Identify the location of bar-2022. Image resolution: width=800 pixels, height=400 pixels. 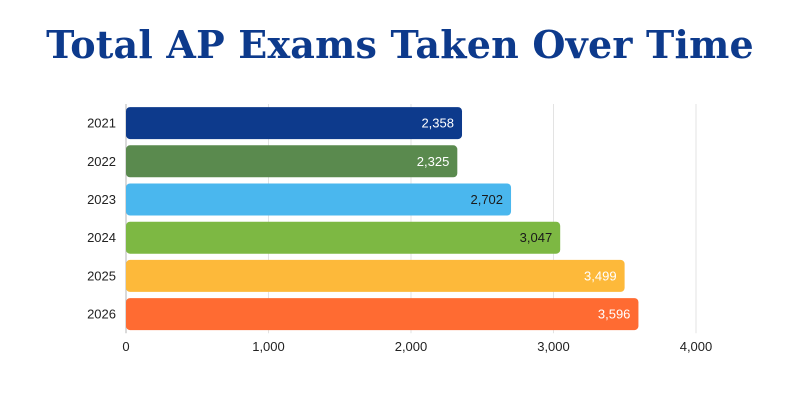
(292, 161).